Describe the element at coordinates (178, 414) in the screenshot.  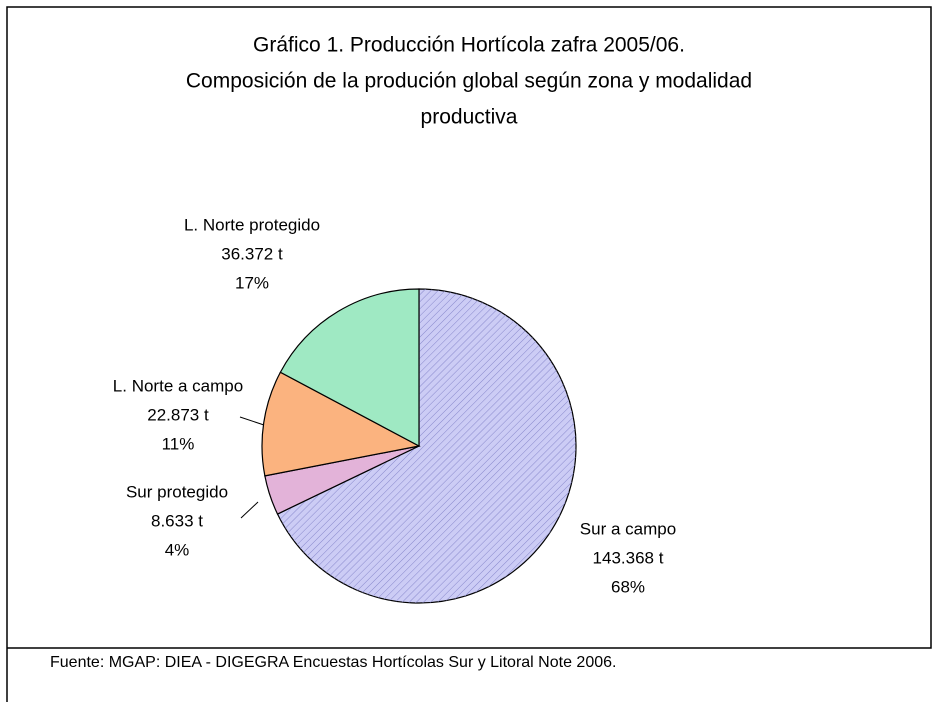
I see `value-label: 22.873 t` at that location.